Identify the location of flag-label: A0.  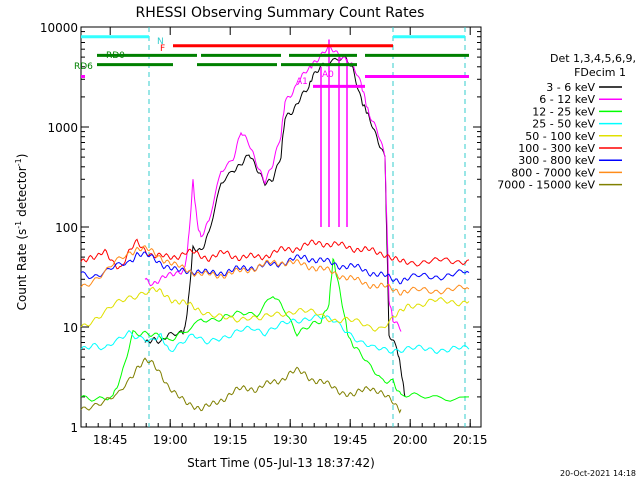
(328, 75).